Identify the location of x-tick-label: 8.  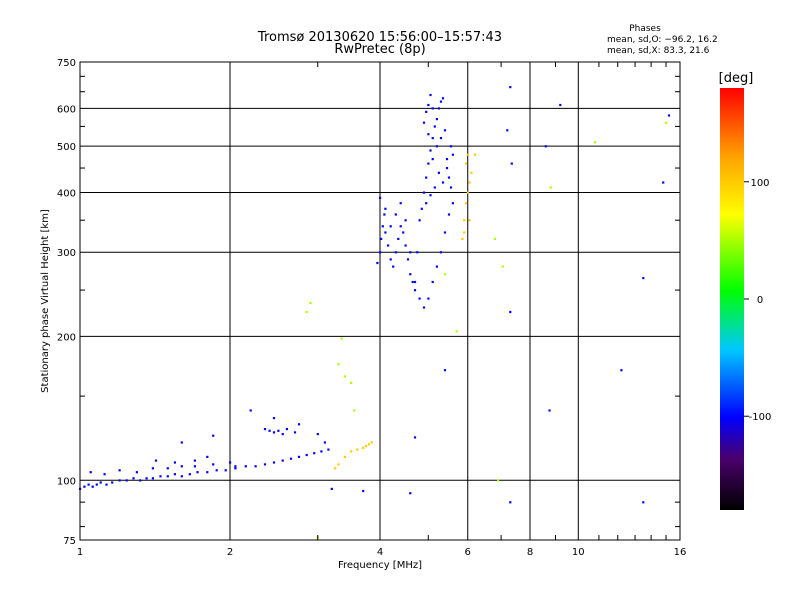
(530, 552).